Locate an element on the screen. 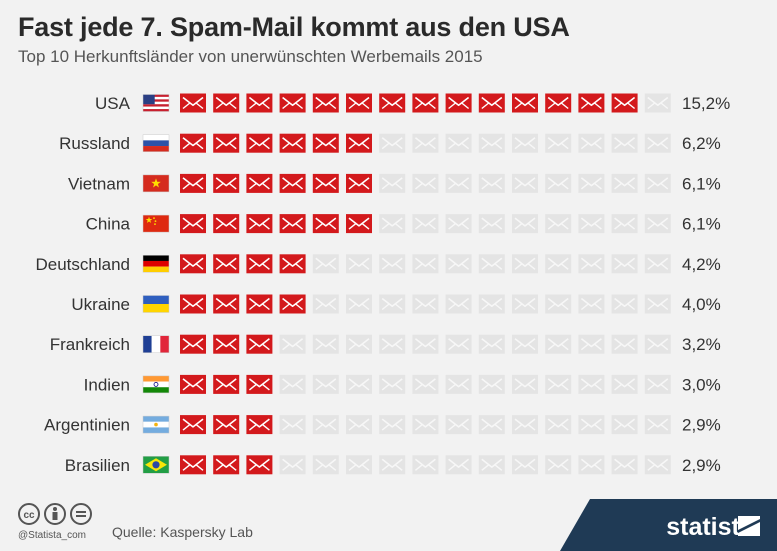 This screenshot has width=777, height=551. chart-row: Vietnam 6,1% is located at coordinates (394, 183).